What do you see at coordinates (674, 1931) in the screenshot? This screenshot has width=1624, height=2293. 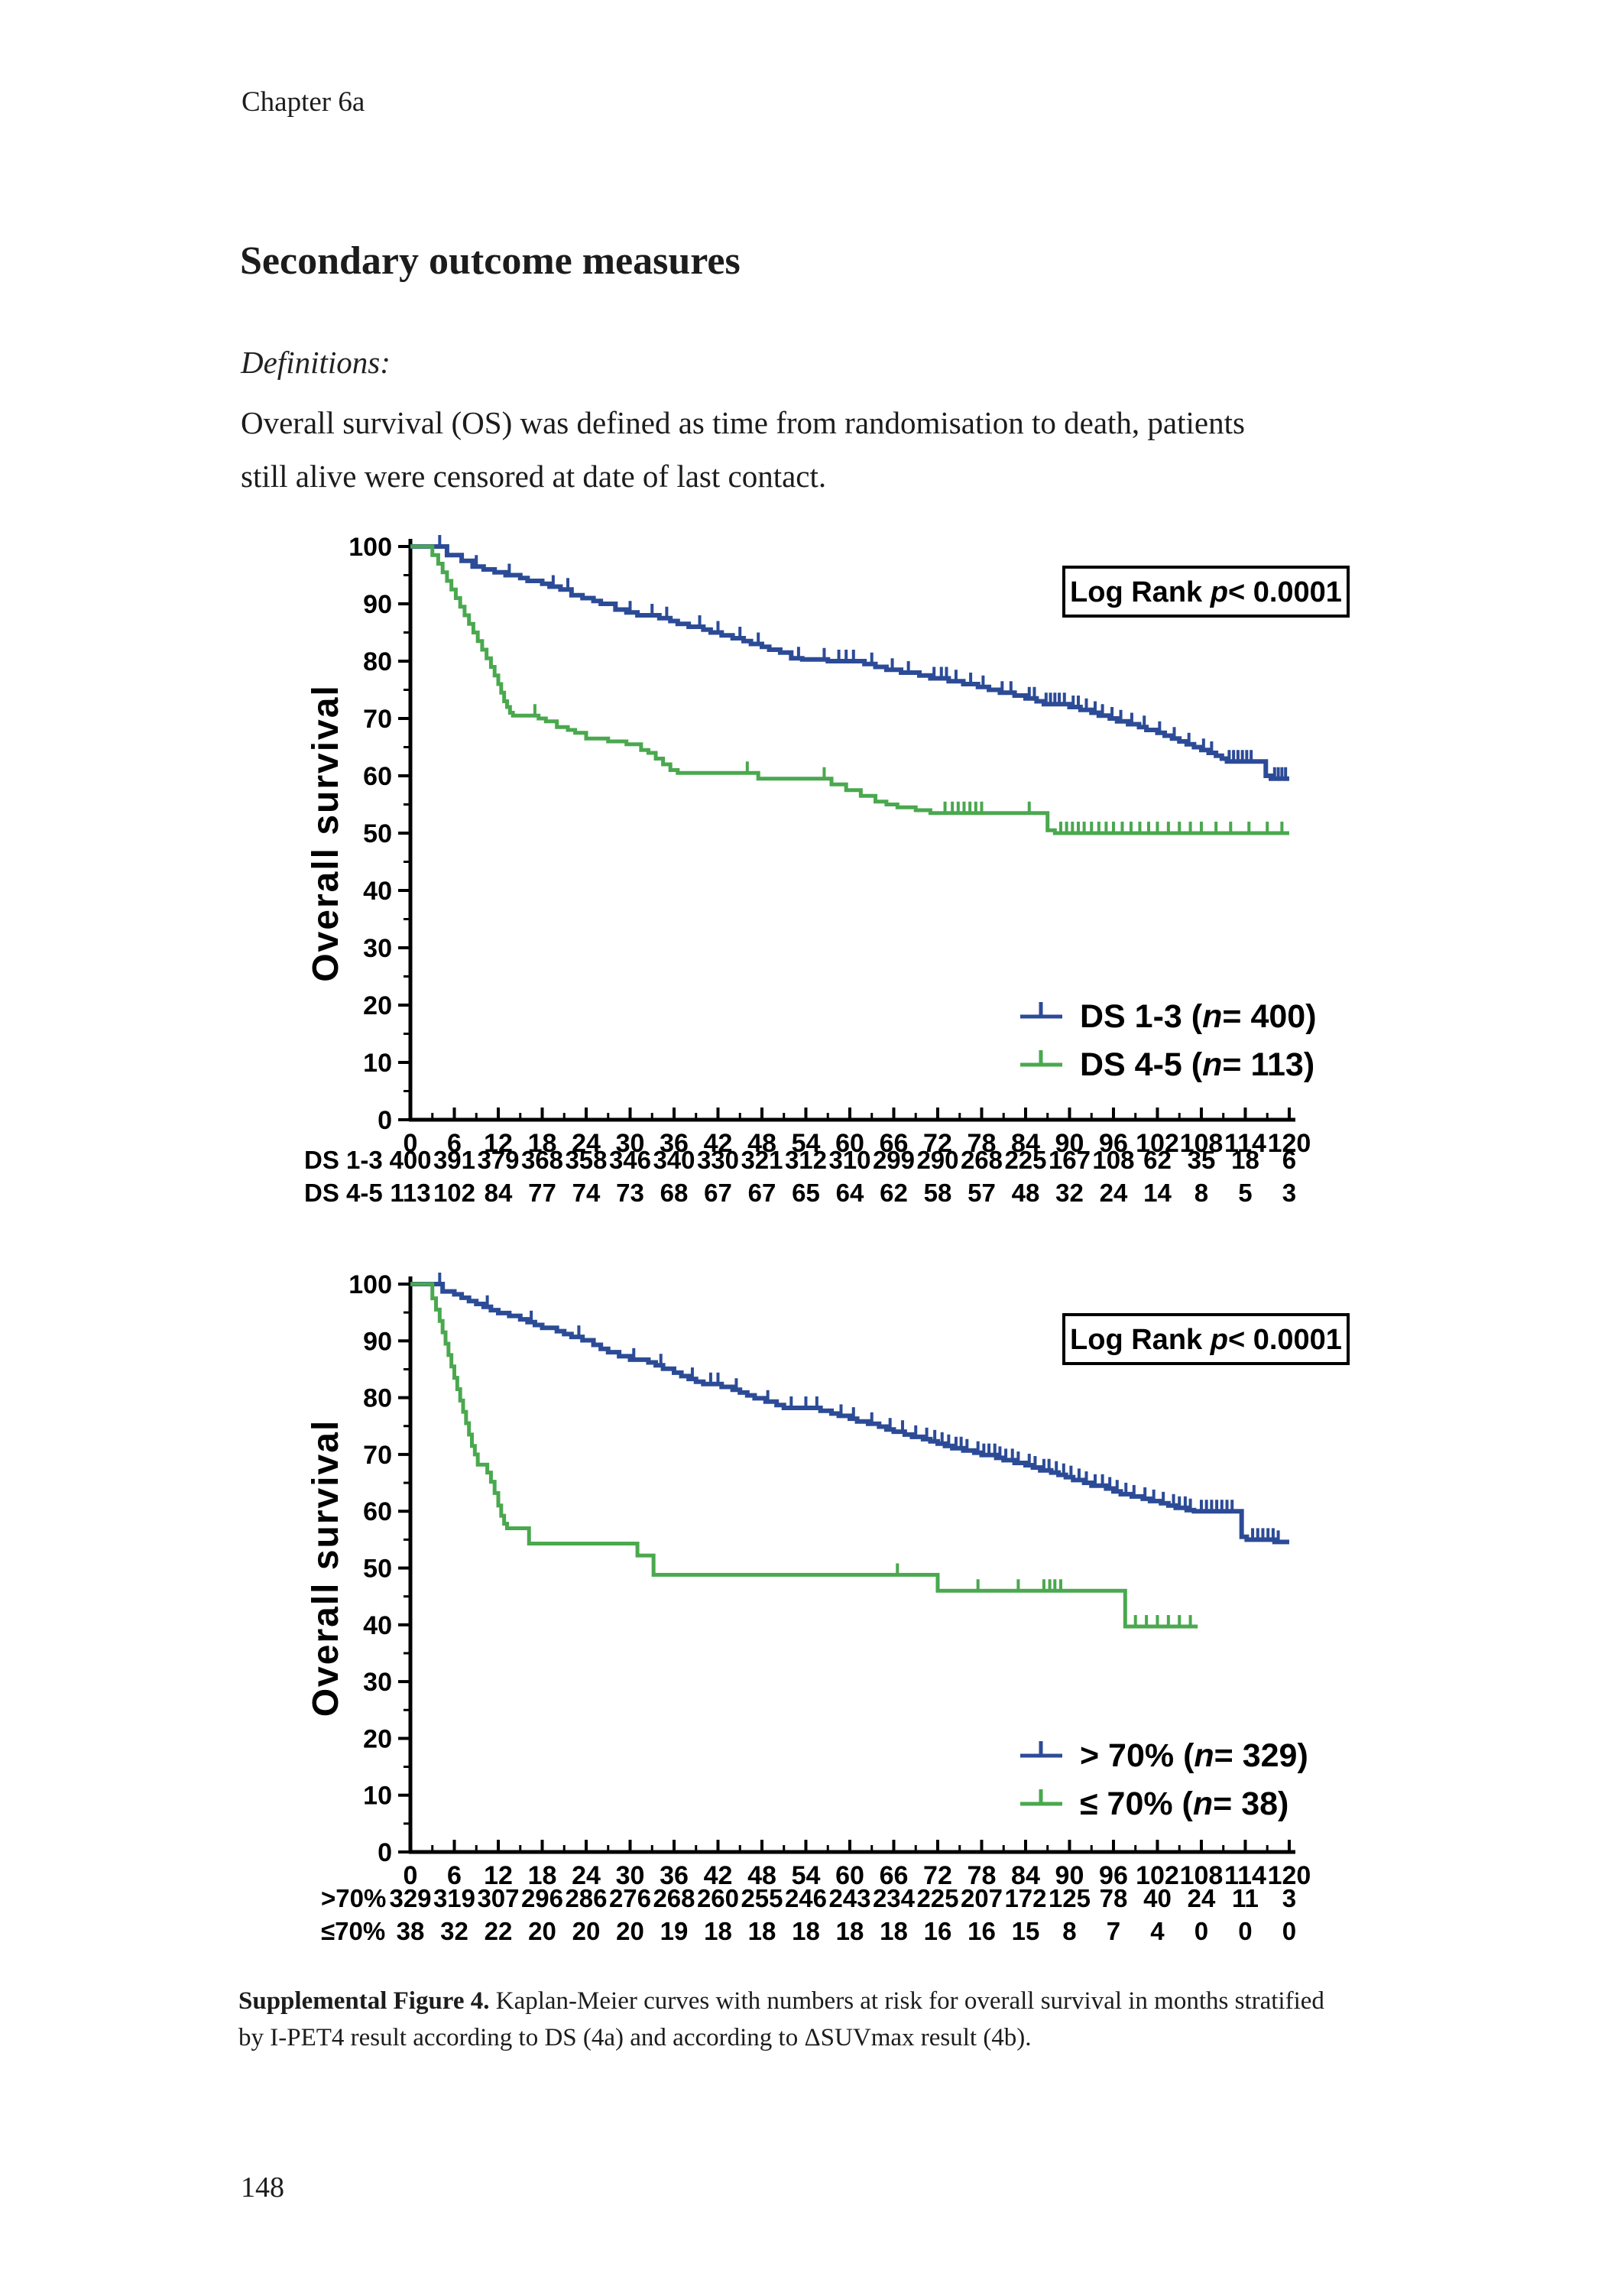 I see `svg-text: 19` at bounding box center [674, 1931].